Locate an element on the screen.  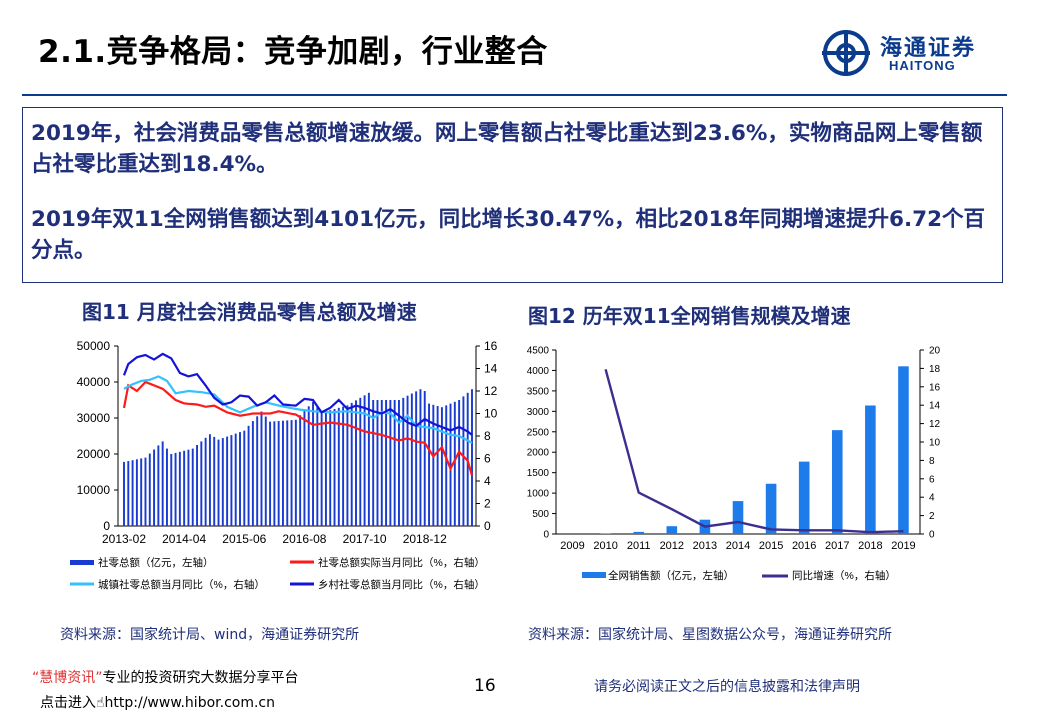
left-tick-label: 30000 is located at coordinates (94, 418).